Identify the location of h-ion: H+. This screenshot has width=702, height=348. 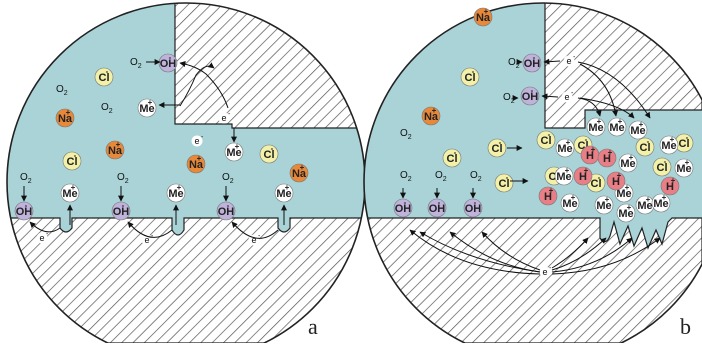
(670, 186).